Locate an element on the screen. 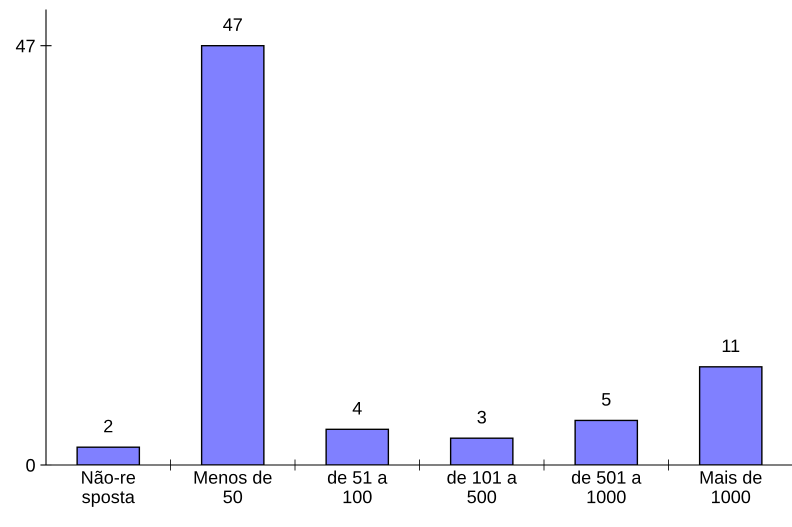 This screenshot has width=792, height=527. data-label: 11 is located at coordinates (731, 346).